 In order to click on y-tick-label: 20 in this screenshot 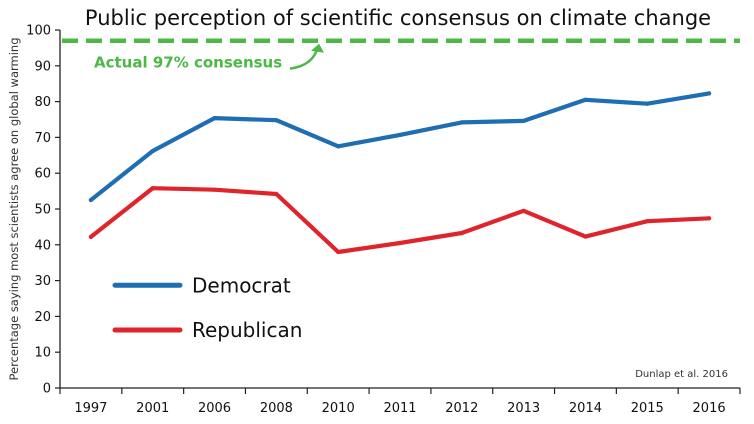, I will do `click(42, 317)`.